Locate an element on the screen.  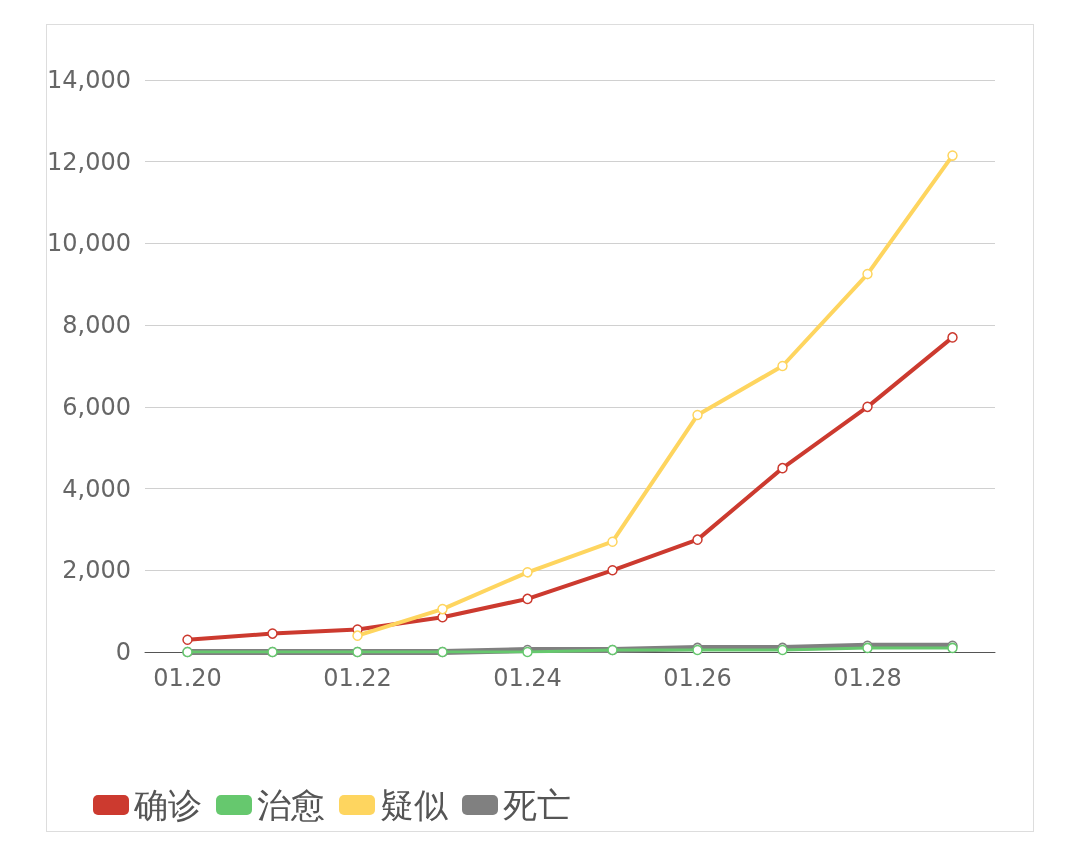
y-tick-label: 14,000 is located at coordinates (89, 80).